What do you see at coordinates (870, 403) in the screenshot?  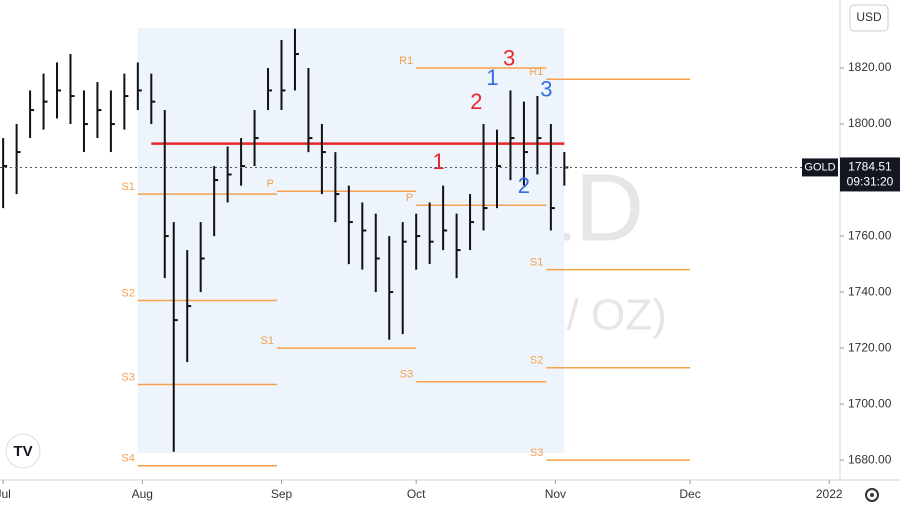 I see `y-tick-label: 1700.00` at bounding box center [870, 403].